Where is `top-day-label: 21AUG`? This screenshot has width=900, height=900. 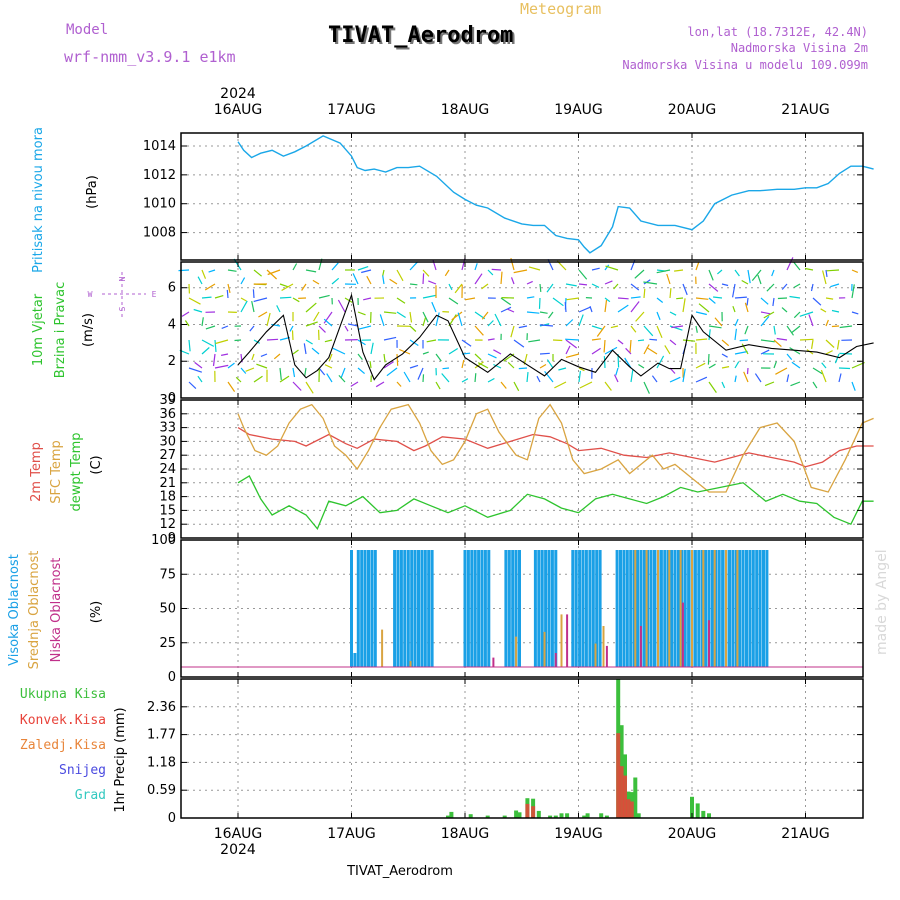 top-day-label: 21AUG is located at coordinates (805, 110).